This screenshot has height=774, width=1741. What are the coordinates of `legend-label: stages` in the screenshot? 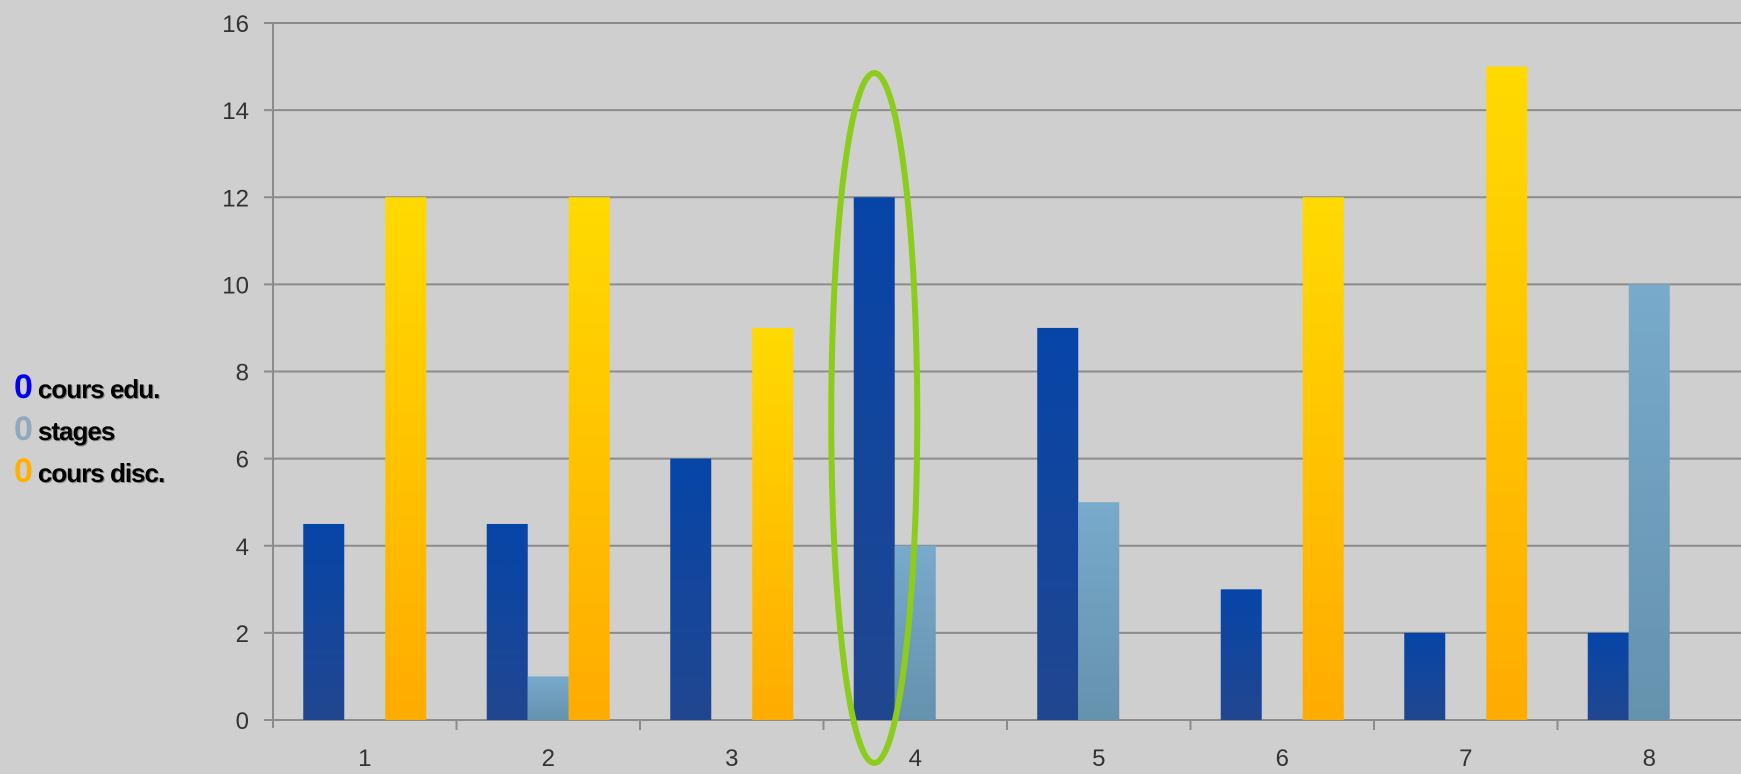 It's located at (76, 431).